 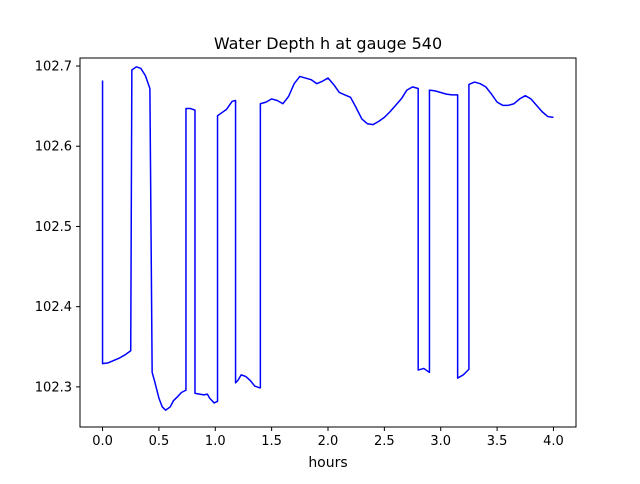 I want to click on x-tick-label: 0.5, so click(x=159, y=441).